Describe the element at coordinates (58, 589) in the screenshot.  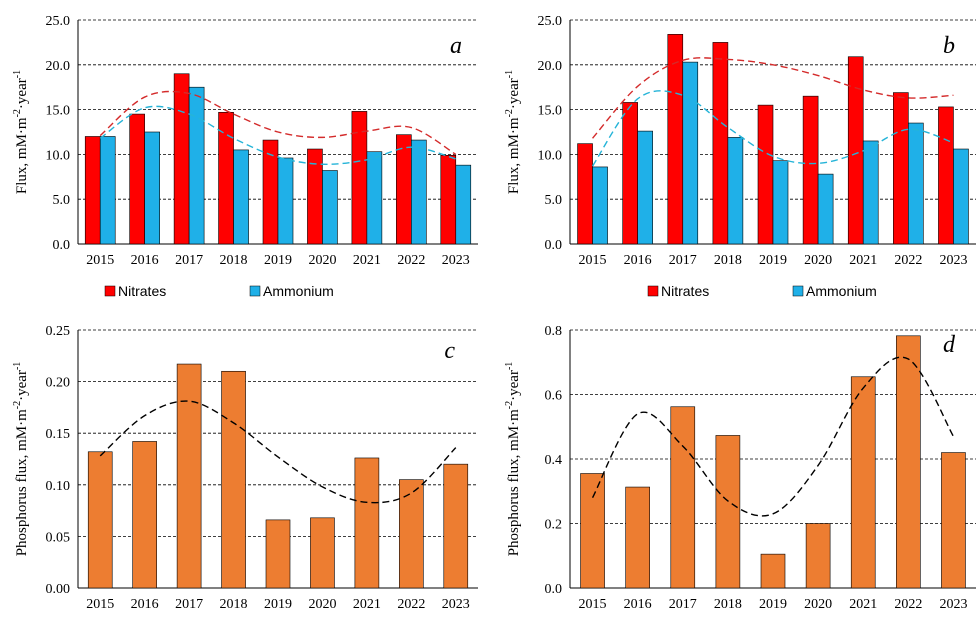
I see `y-tick-label: 0.00` at that location.